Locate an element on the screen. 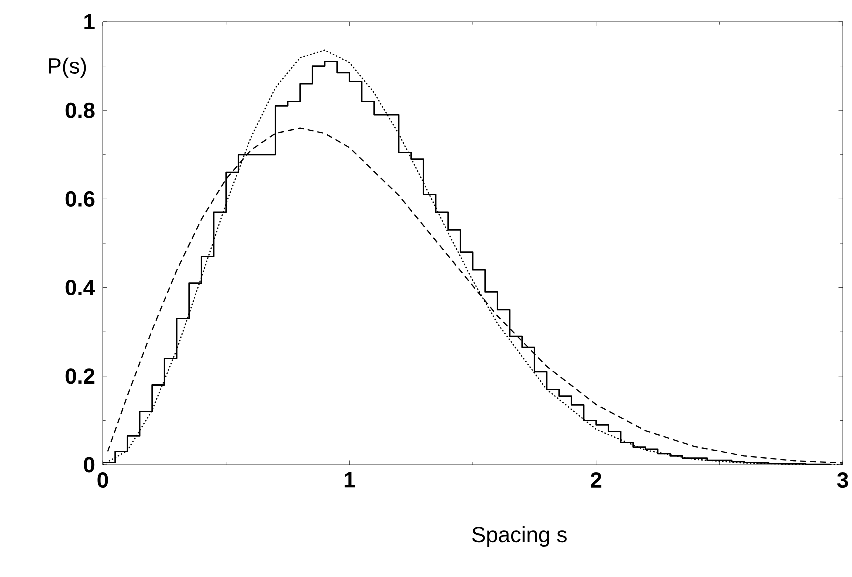 The height and width of the screenshot is (577, 852). y-tick-label: 0 is located at coordinates (89, 465).